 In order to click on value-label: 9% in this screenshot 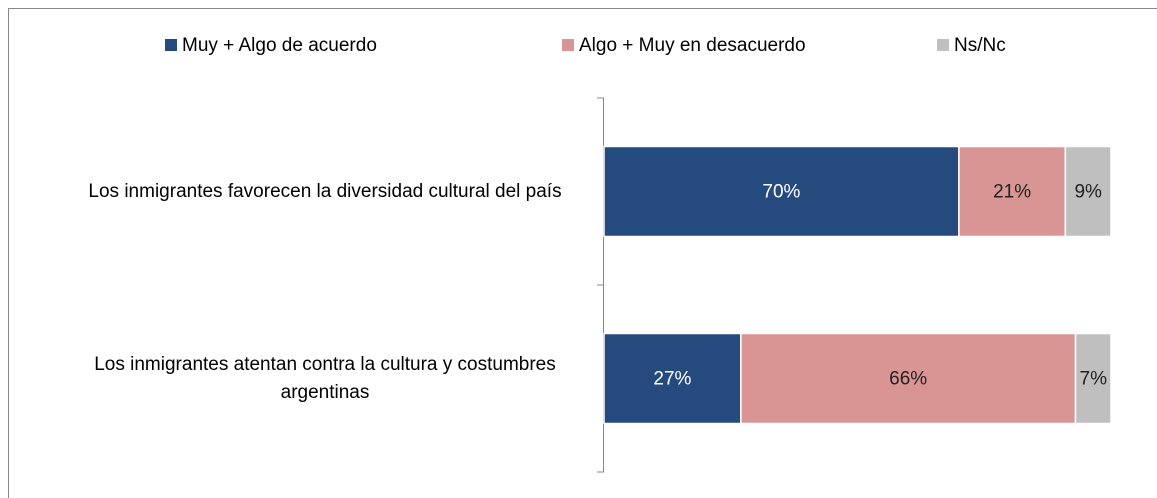, I will do `click(1088, 192)`.